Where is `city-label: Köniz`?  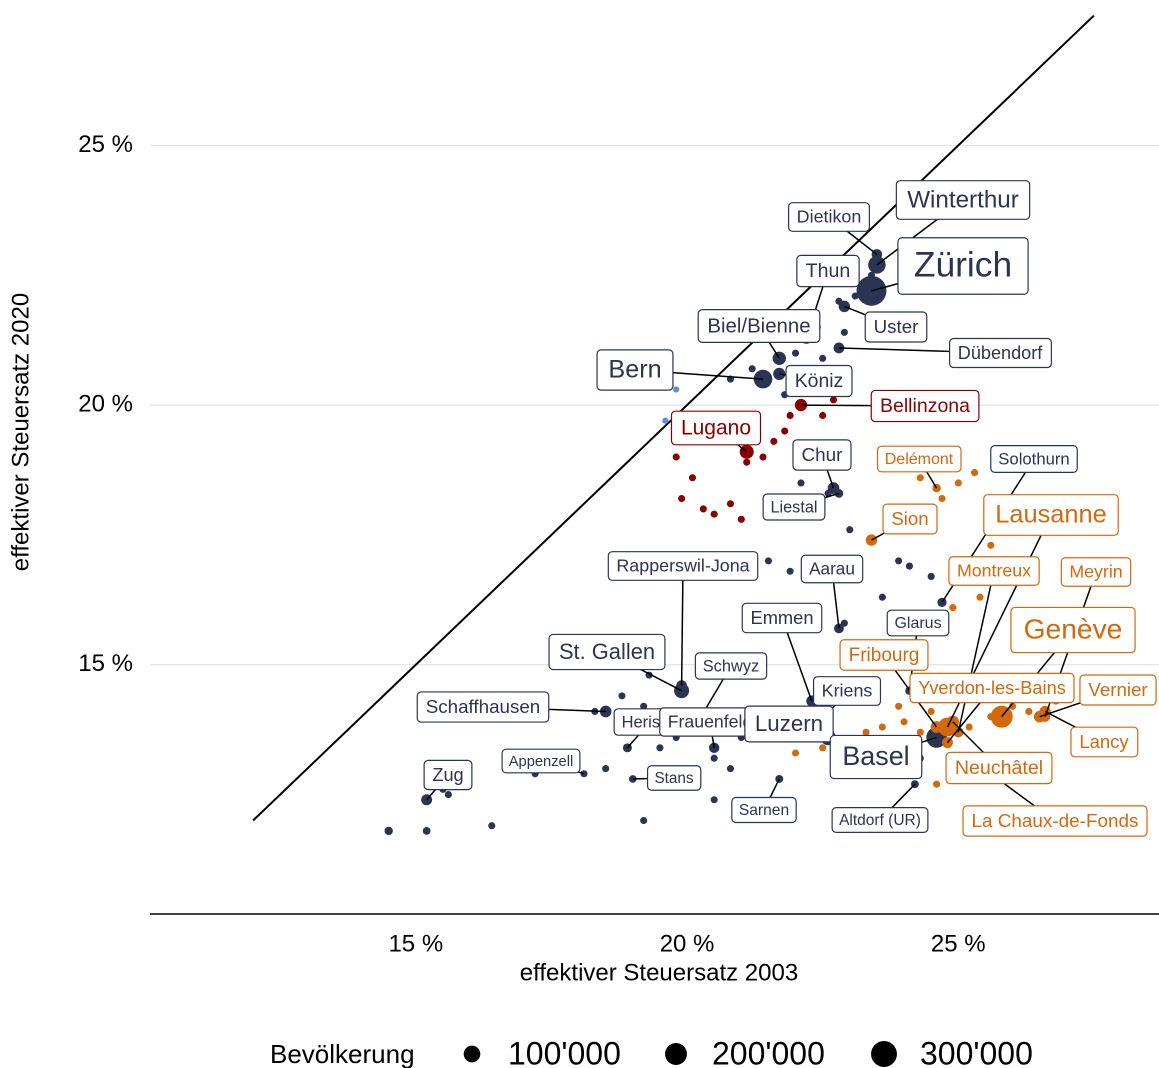 city-label: Köniz is located at coordinates (819, 381).